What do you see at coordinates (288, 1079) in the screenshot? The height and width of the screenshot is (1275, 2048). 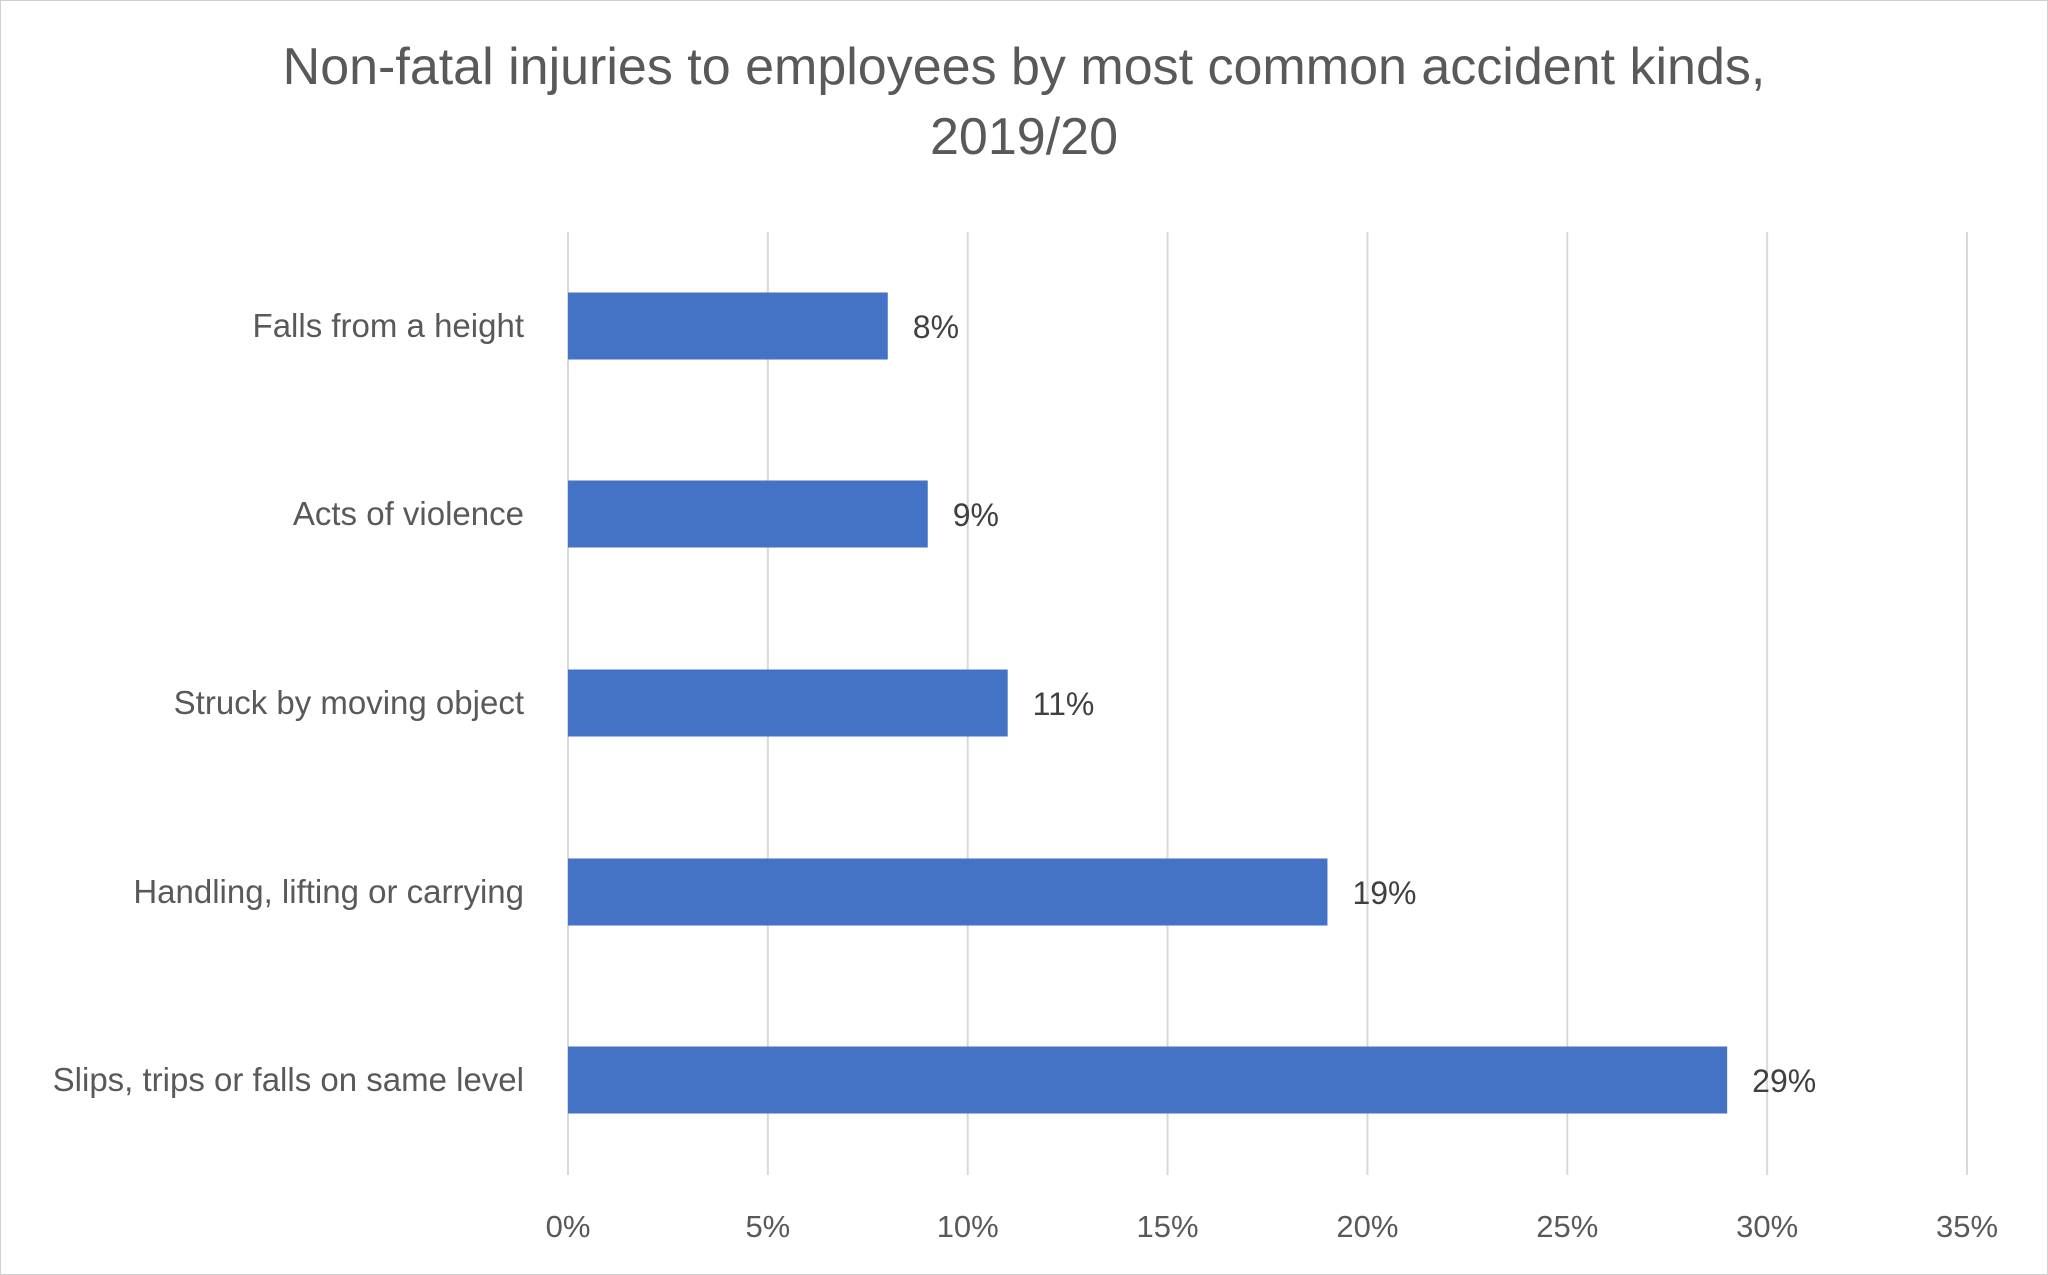 I see `category-label: Slips, trips or falls on same level` at bounding box center [288, 1079].